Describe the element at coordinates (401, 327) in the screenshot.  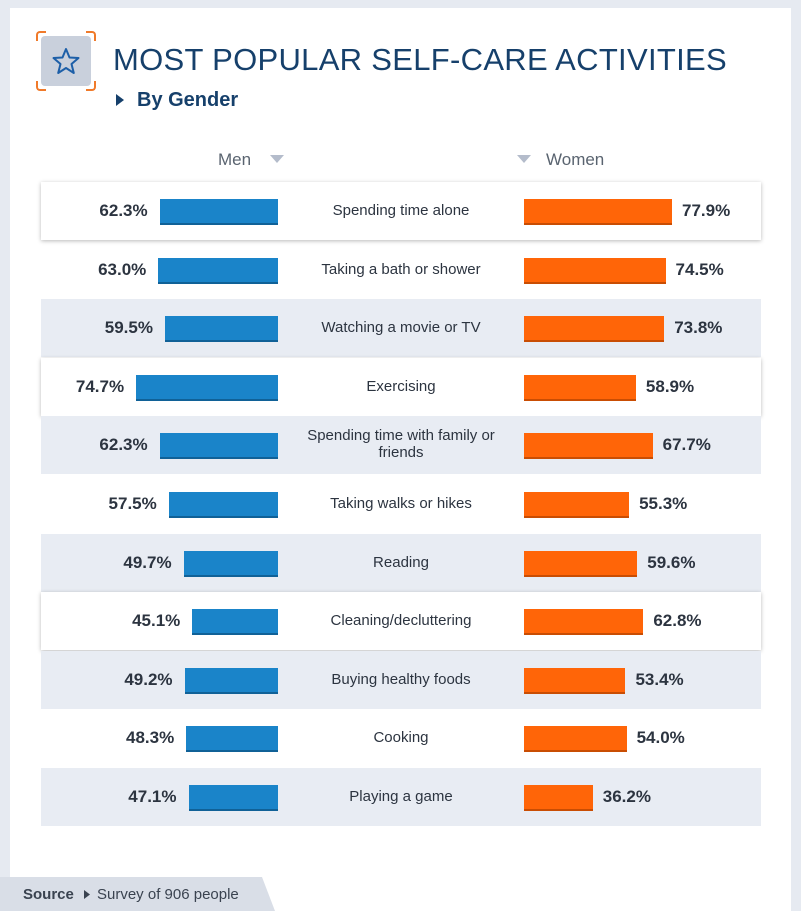
I see `category-label: Watching a movie or TV` at that location.